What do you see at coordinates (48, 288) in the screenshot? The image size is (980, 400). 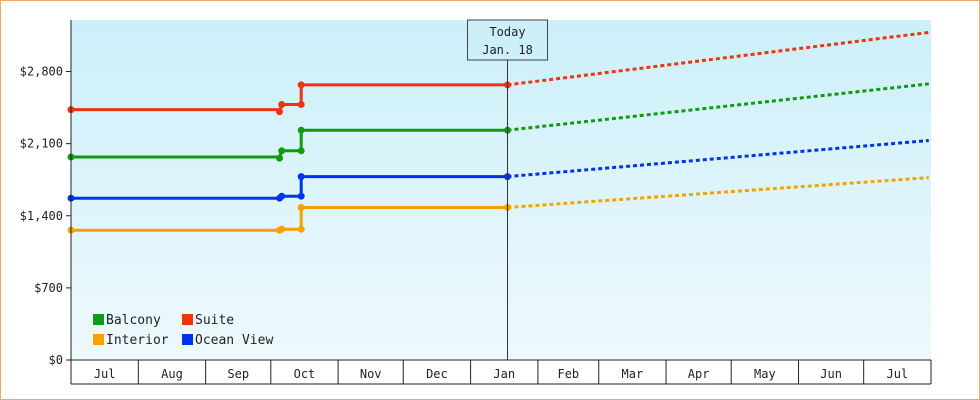 I see `y-tick-label: $700` at bounding box center [48, 288].